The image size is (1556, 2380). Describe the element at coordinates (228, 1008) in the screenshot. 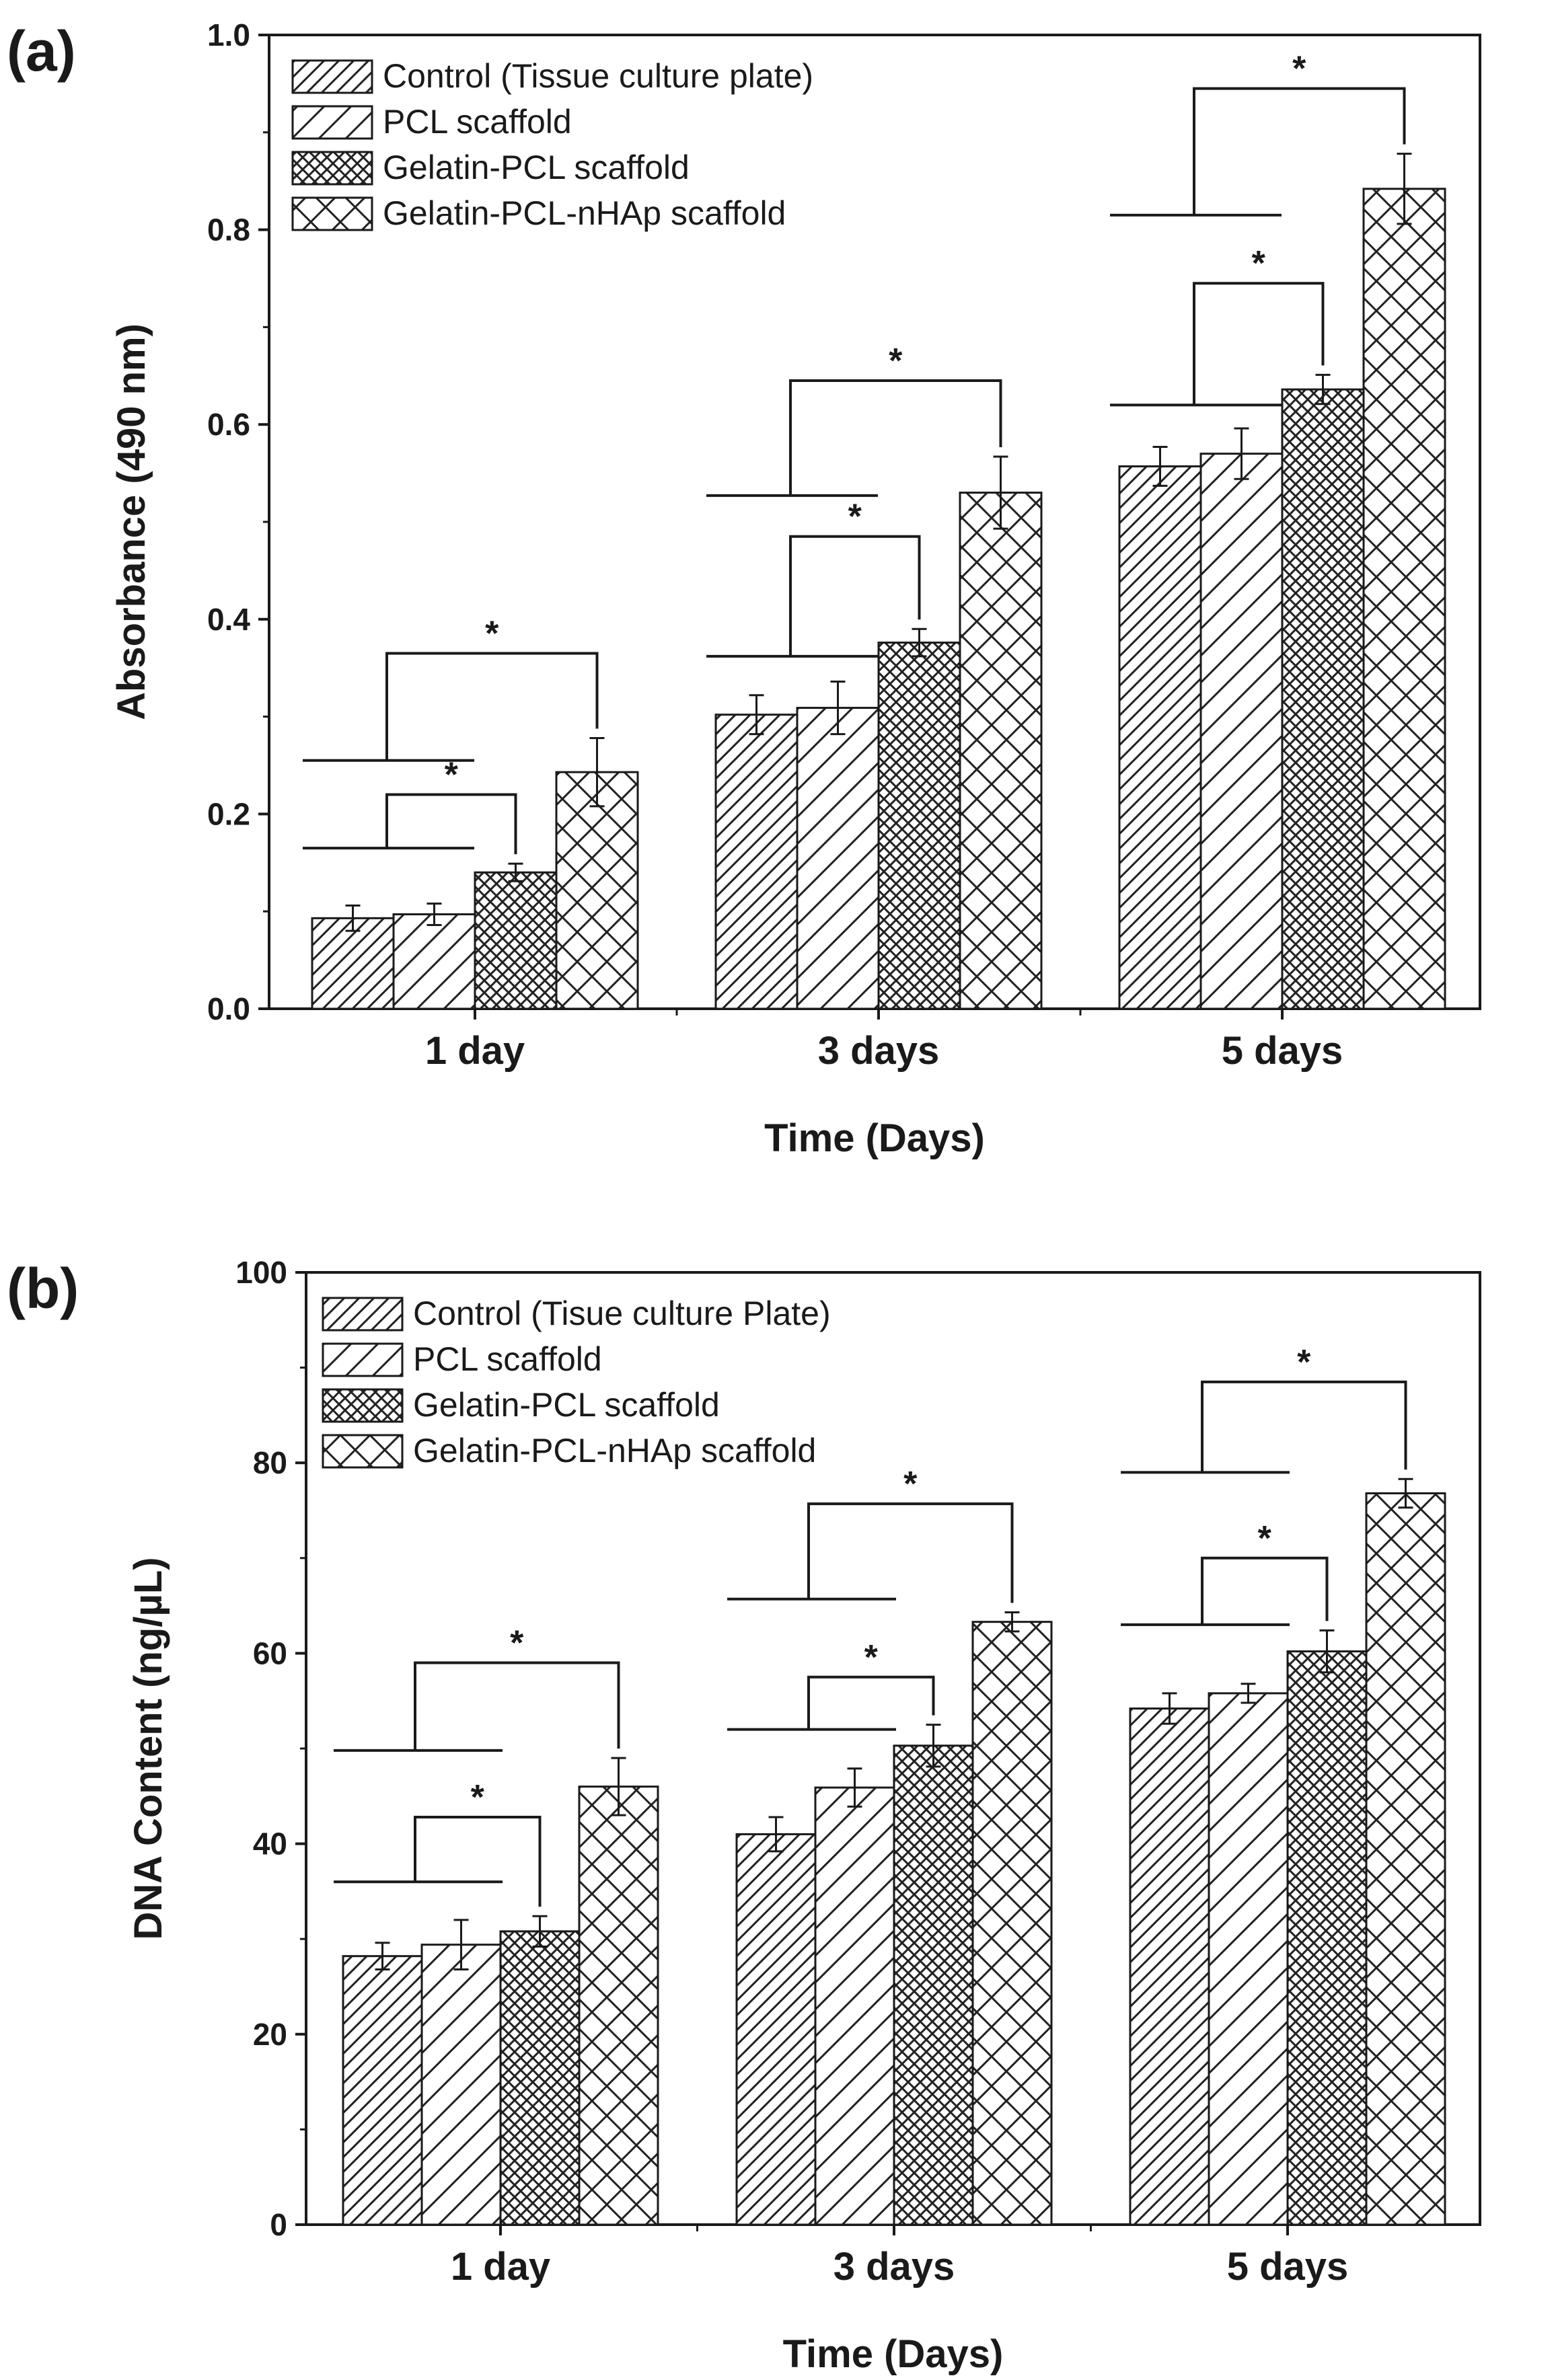

I see `y-tick-label: 0.0` at that location.